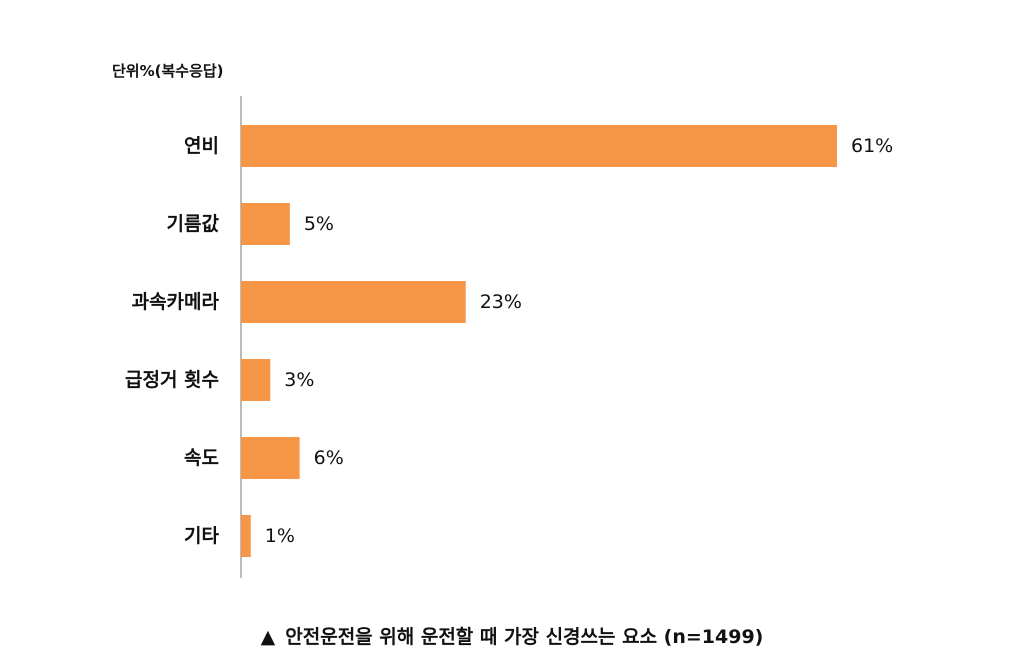  I want to click on category-label-4: 속도, so click(201, 458).